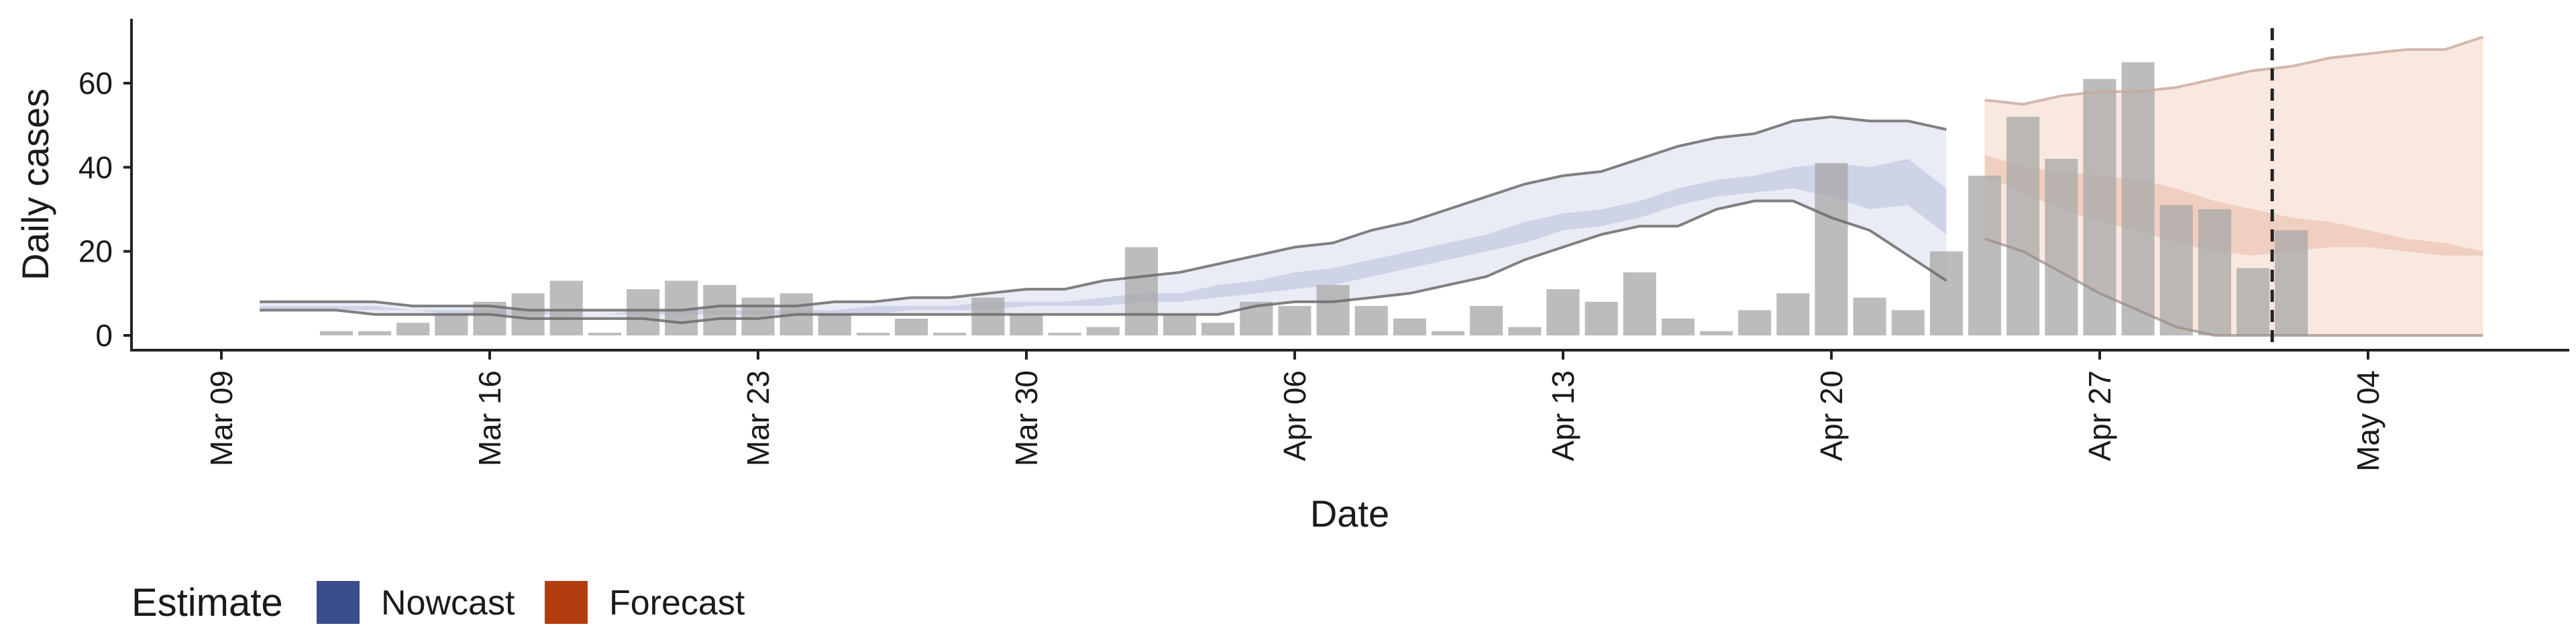 Image resolution: width=2576 pixels, height=644 pixels. I want to click on legend-swatch-nowcast, so click(338, 602).